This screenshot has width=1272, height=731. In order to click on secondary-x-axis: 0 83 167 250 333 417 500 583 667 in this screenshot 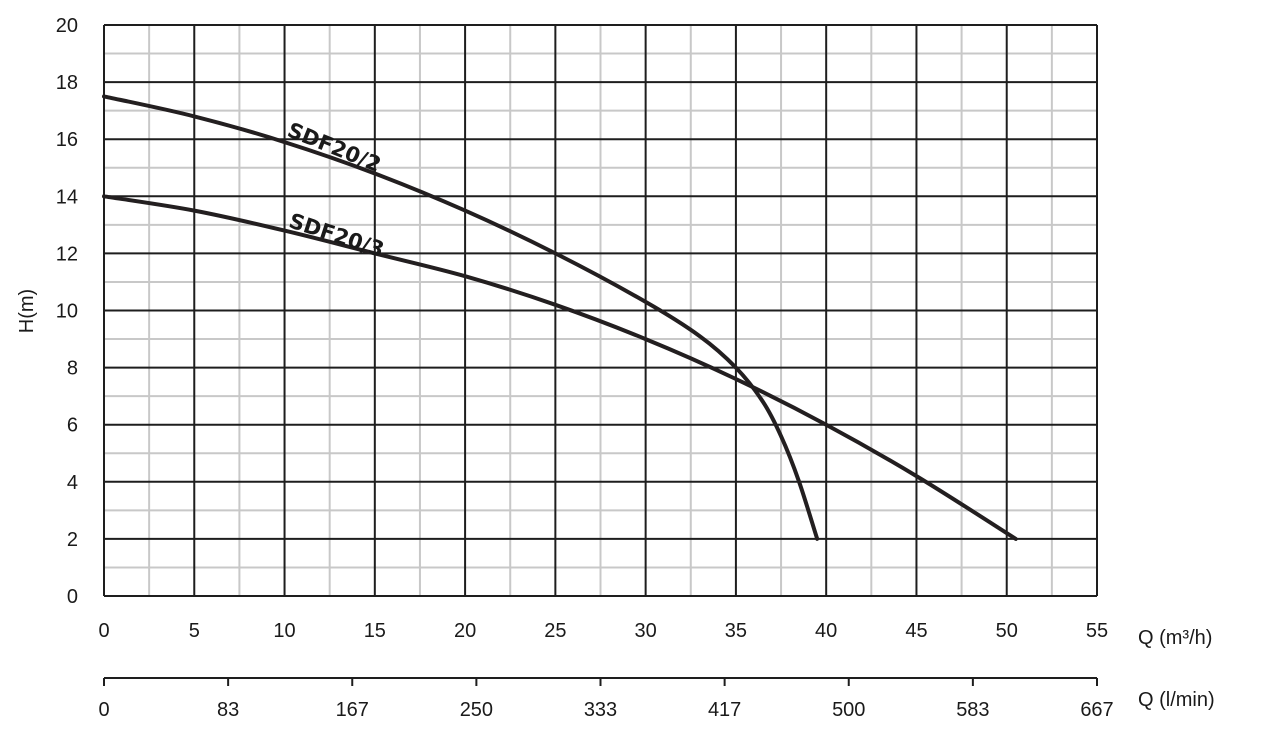, I will do `click(606, 699)`.